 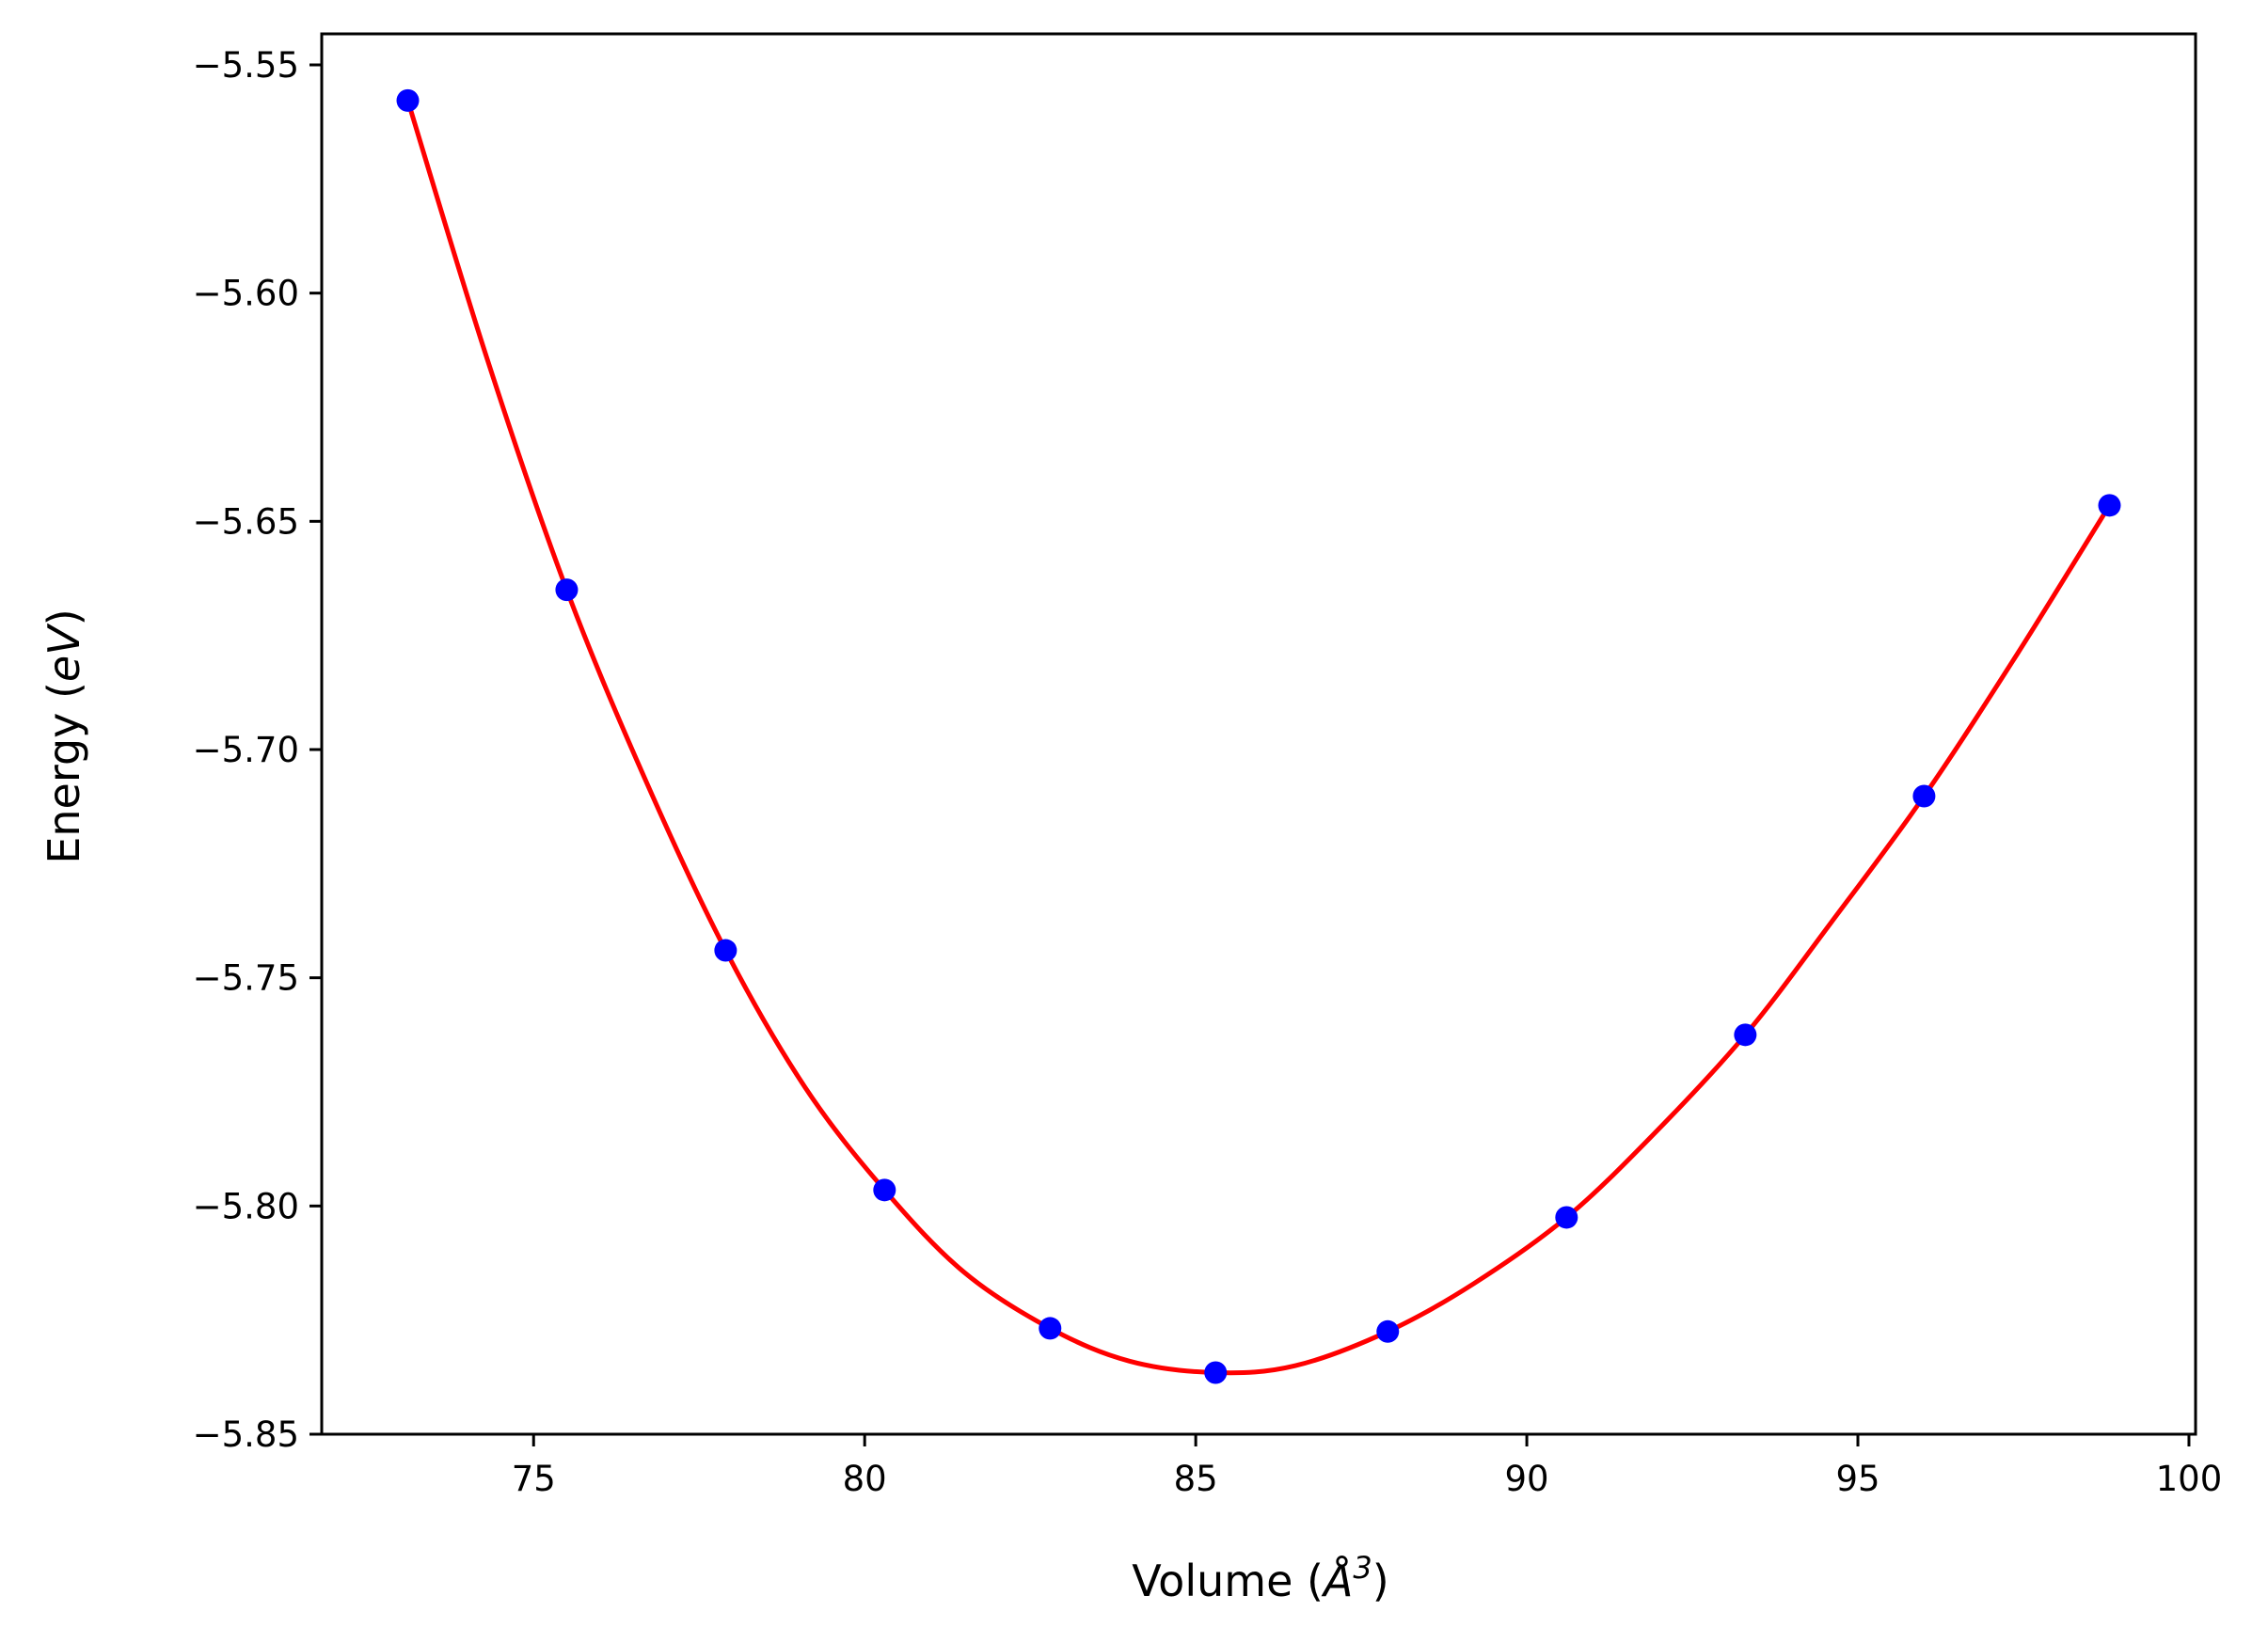 I want to click on x-tick-label: 80, so click(x=865, y=1479).